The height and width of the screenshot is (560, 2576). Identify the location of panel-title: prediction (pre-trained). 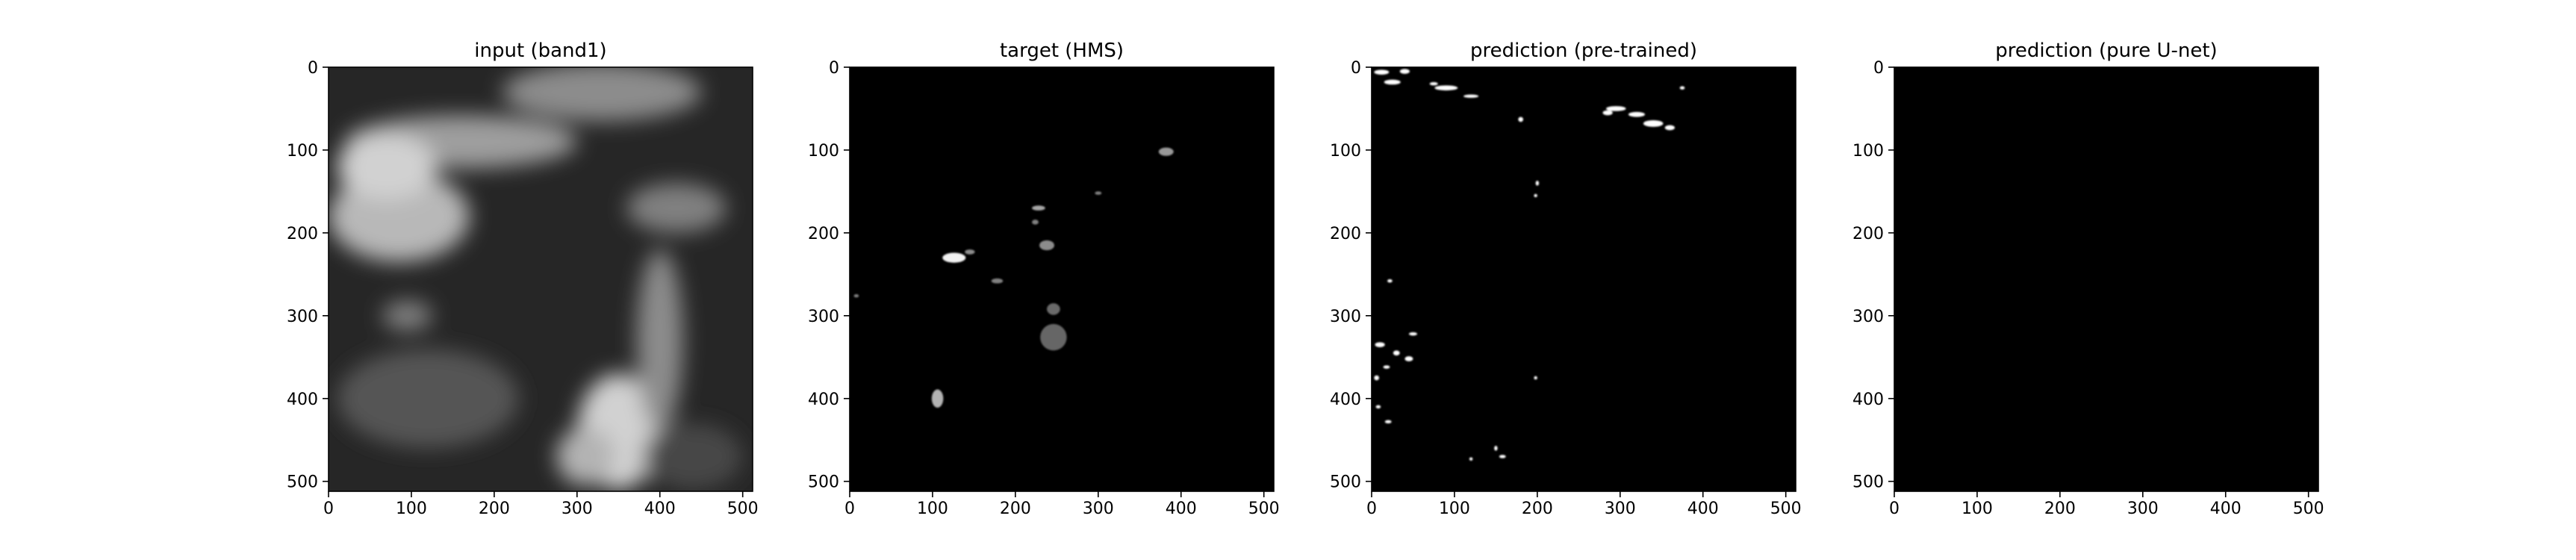
(1583, 51).